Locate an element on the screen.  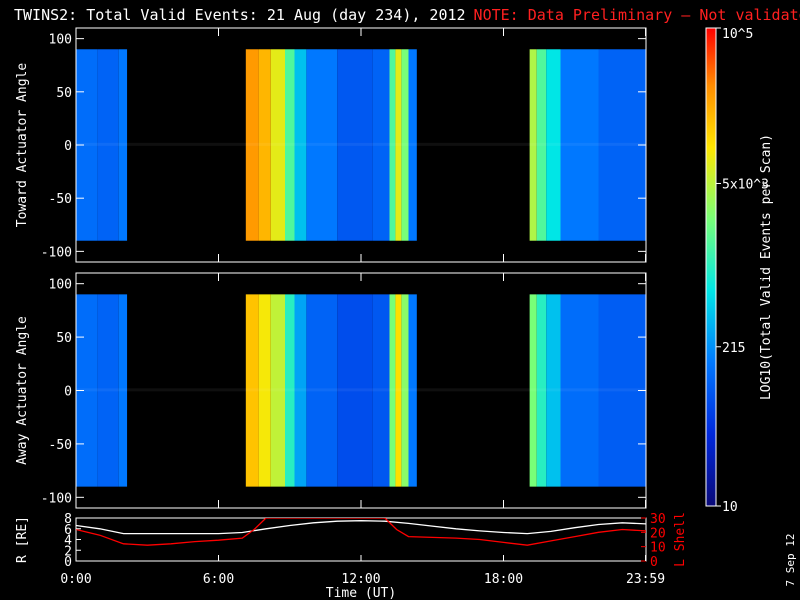
l-shell-line is located at coordinates (361, 532).